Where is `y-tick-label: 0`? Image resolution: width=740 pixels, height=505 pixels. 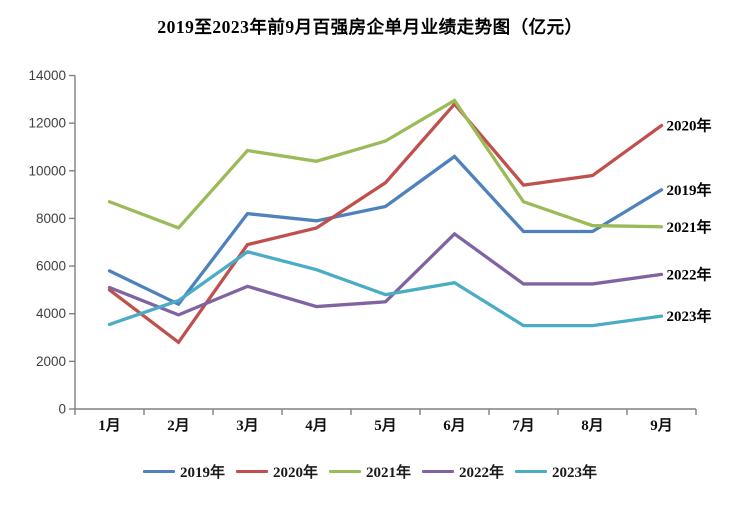
y-tick-label: 0 is located at coordinates (62, 409).